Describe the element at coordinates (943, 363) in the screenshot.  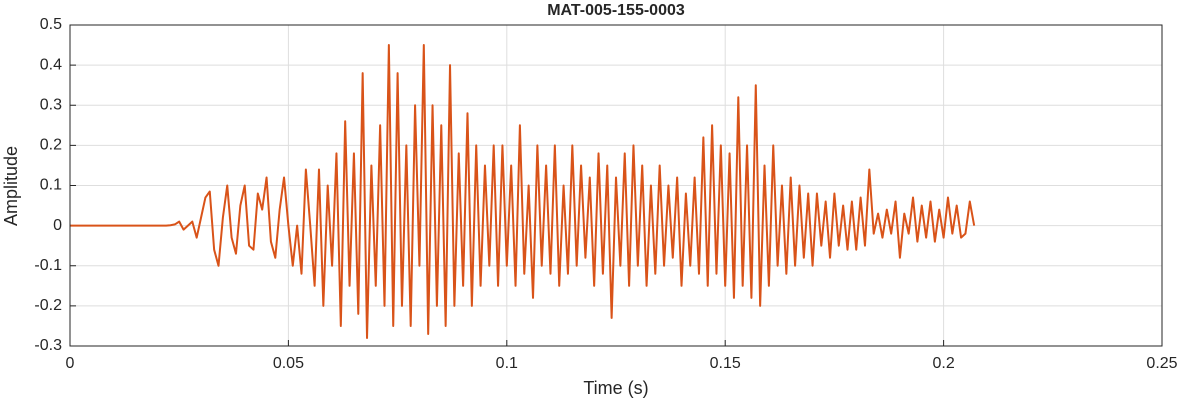
I see `x-tick-label: 0.2` at that location.